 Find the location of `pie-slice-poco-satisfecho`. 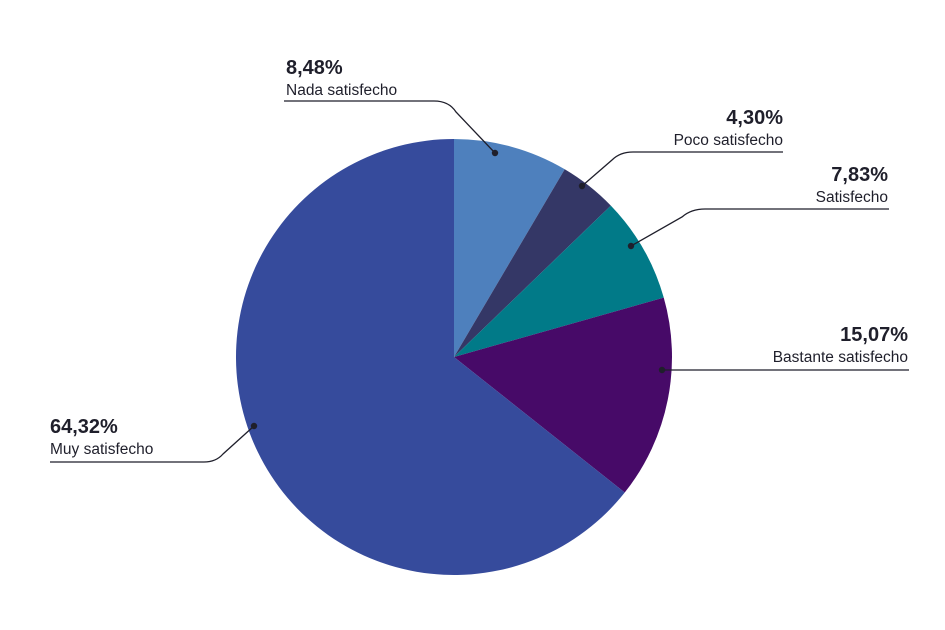

pie-slice-poco-satisfecho is located at coordinates (532, 263).